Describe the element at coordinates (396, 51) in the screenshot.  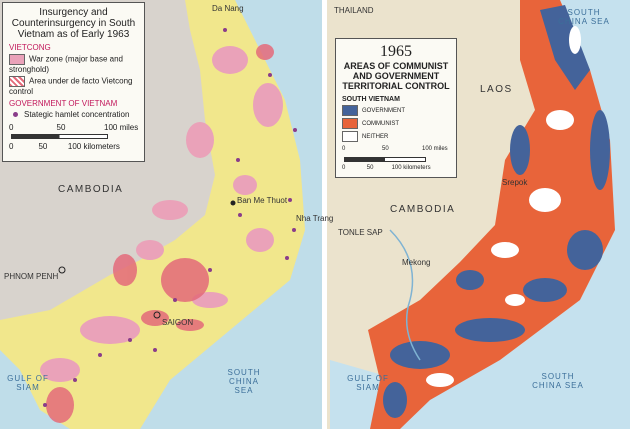
I see `year: 1965` at that location.